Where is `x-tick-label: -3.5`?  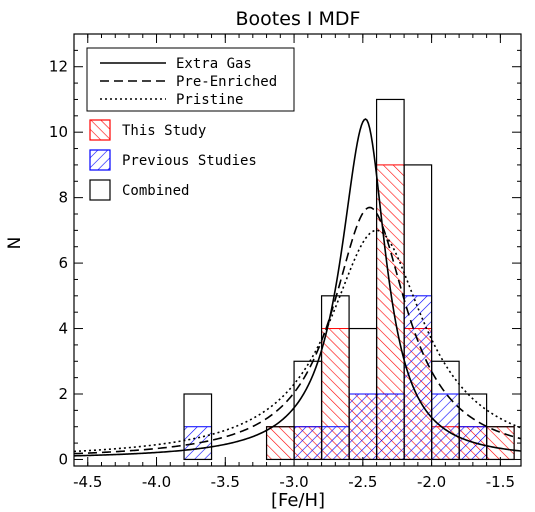
x-tick-label: -3.5 is located at coordinates (225, 482).